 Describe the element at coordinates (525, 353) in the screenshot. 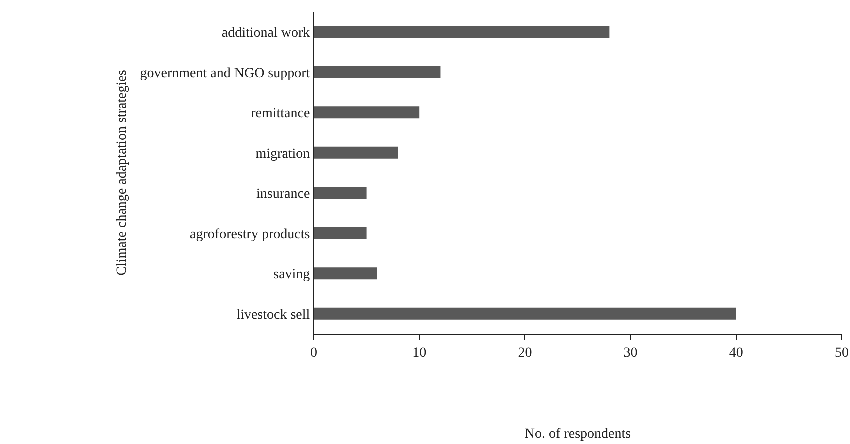

I see `x-tick-label: 20` at that location.